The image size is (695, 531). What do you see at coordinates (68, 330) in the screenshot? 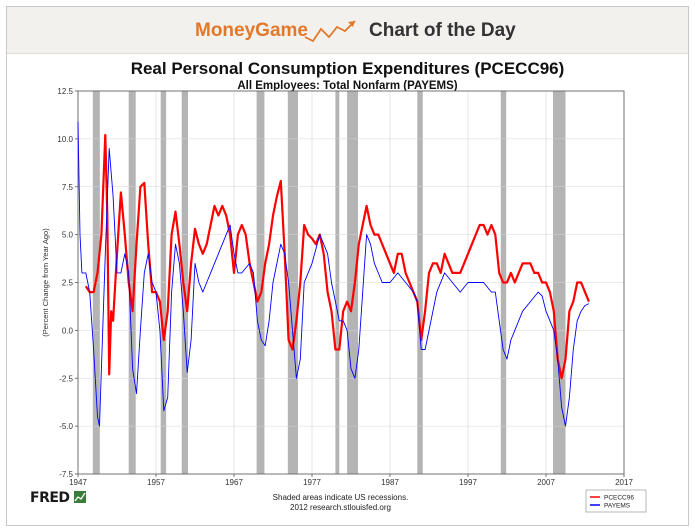
I see `y-tick-label: 0.0` at bounding box center [68, 330].